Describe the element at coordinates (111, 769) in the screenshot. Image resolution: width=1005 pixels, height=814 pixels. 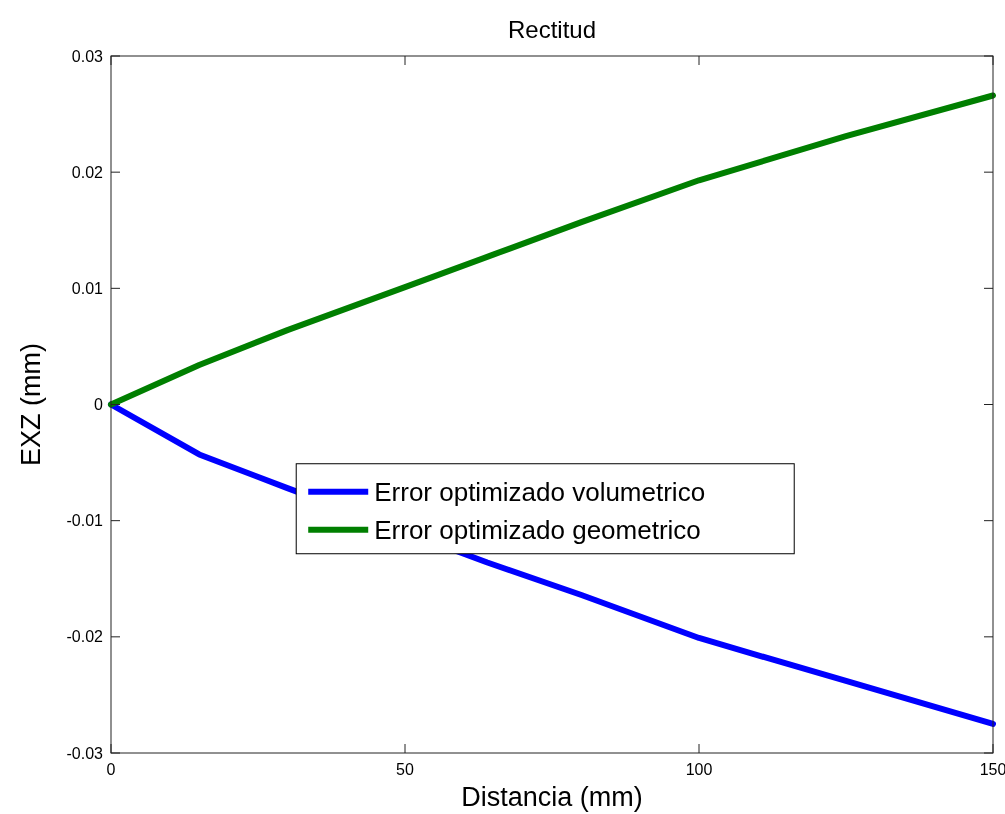
I see `x-tick-label: 0` at that location.